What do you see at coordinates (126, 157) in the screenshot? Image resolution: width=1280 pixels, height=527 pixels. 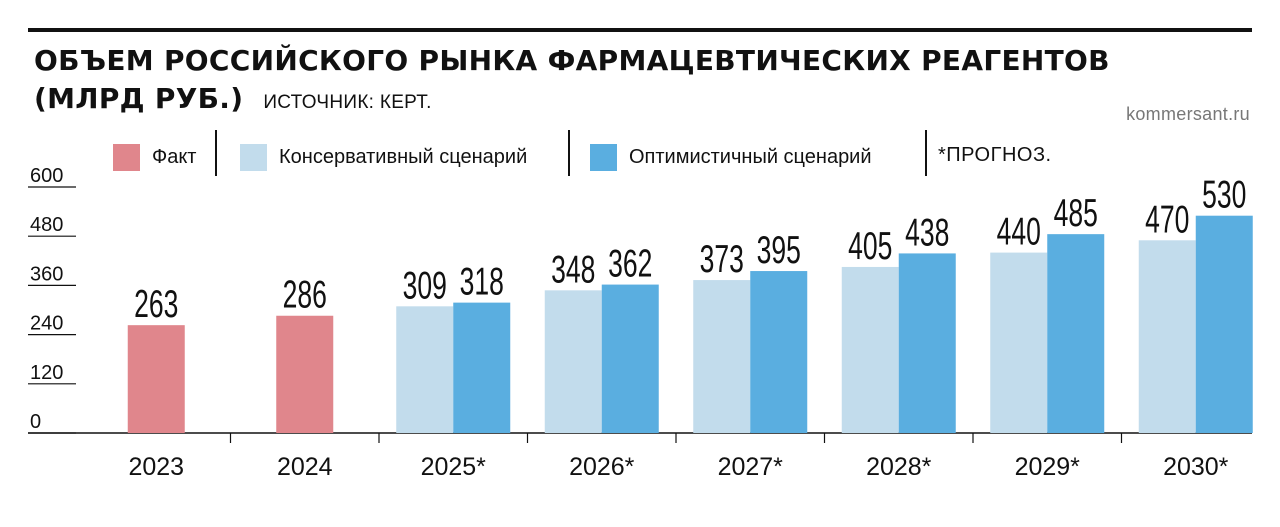 I see `legend-swatch-fact` at bounding box center [126, 157].